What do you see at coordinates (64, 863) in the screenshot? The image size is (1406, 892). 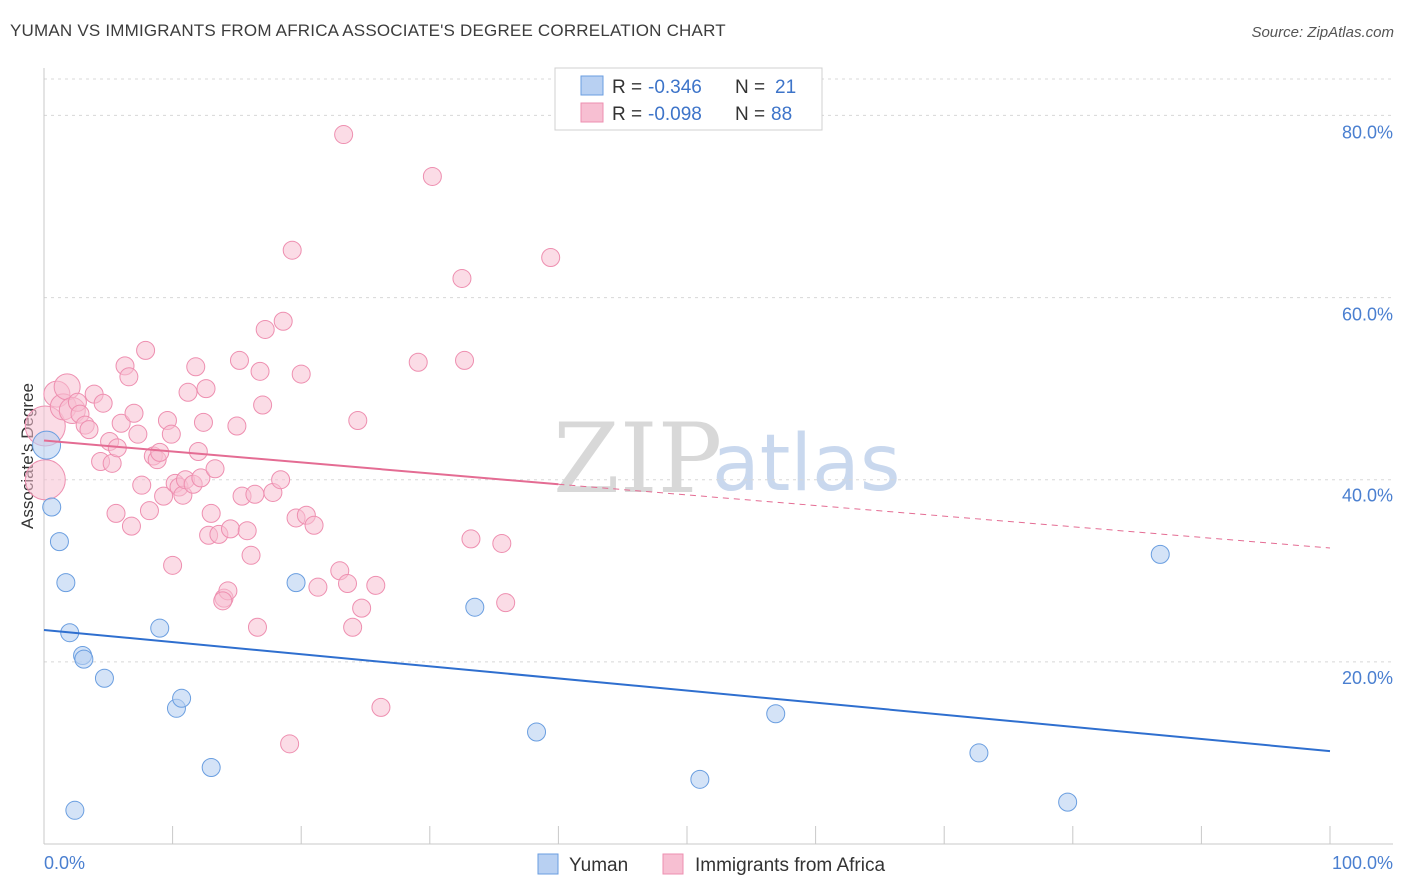 I see `x-tick-label-min: 0.0%` at bounding box center [64, 863].